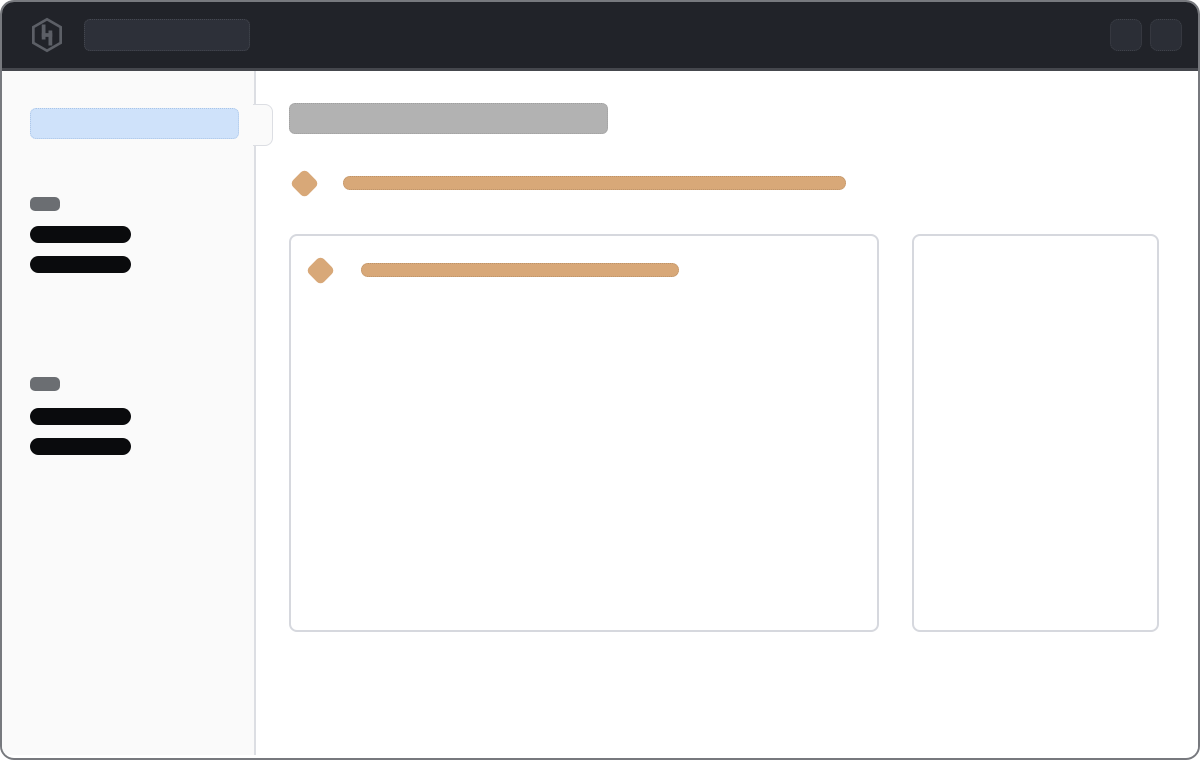  Describe the element at coordinates (134, 123) in the screenshot. I see `sidebar-active-item-skeleton` at that location.